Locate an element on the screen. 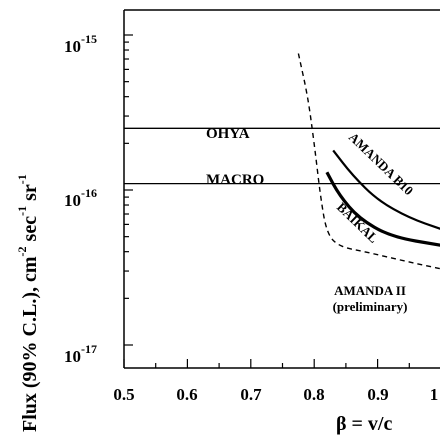  series-line-amanda-b10 is located at coordinates (386, 189).